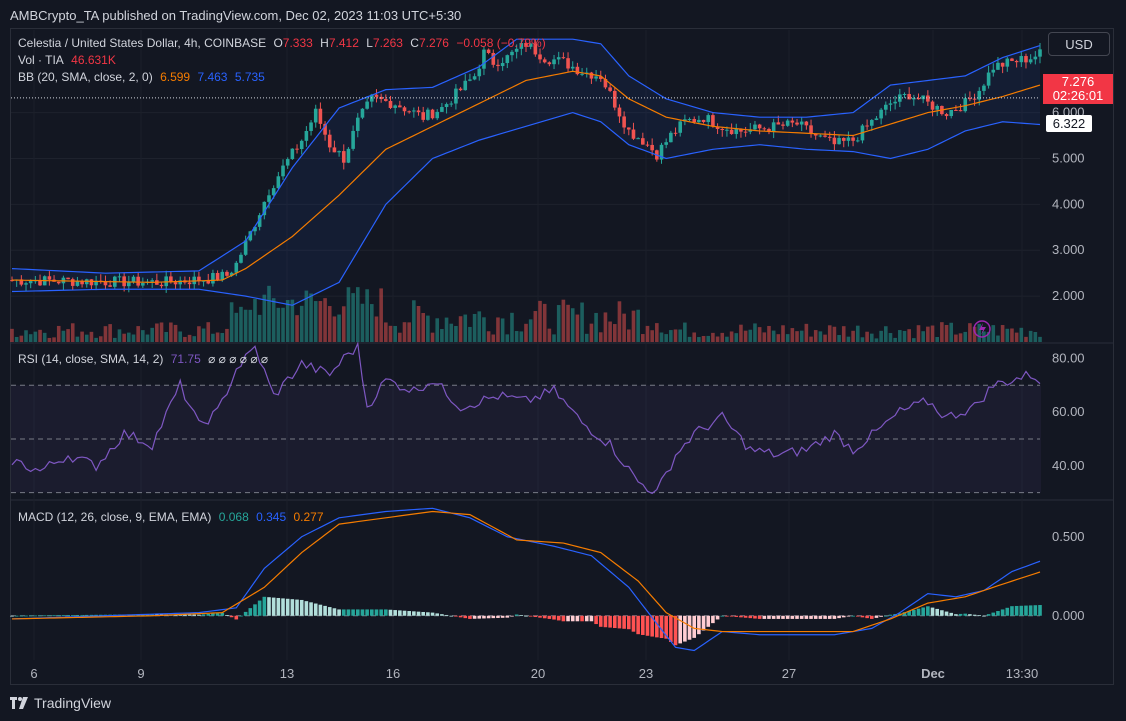  Describe the element at coordinates (212, 77) in the screenshot. I see `bb-upper-value: 7.463` at that location.